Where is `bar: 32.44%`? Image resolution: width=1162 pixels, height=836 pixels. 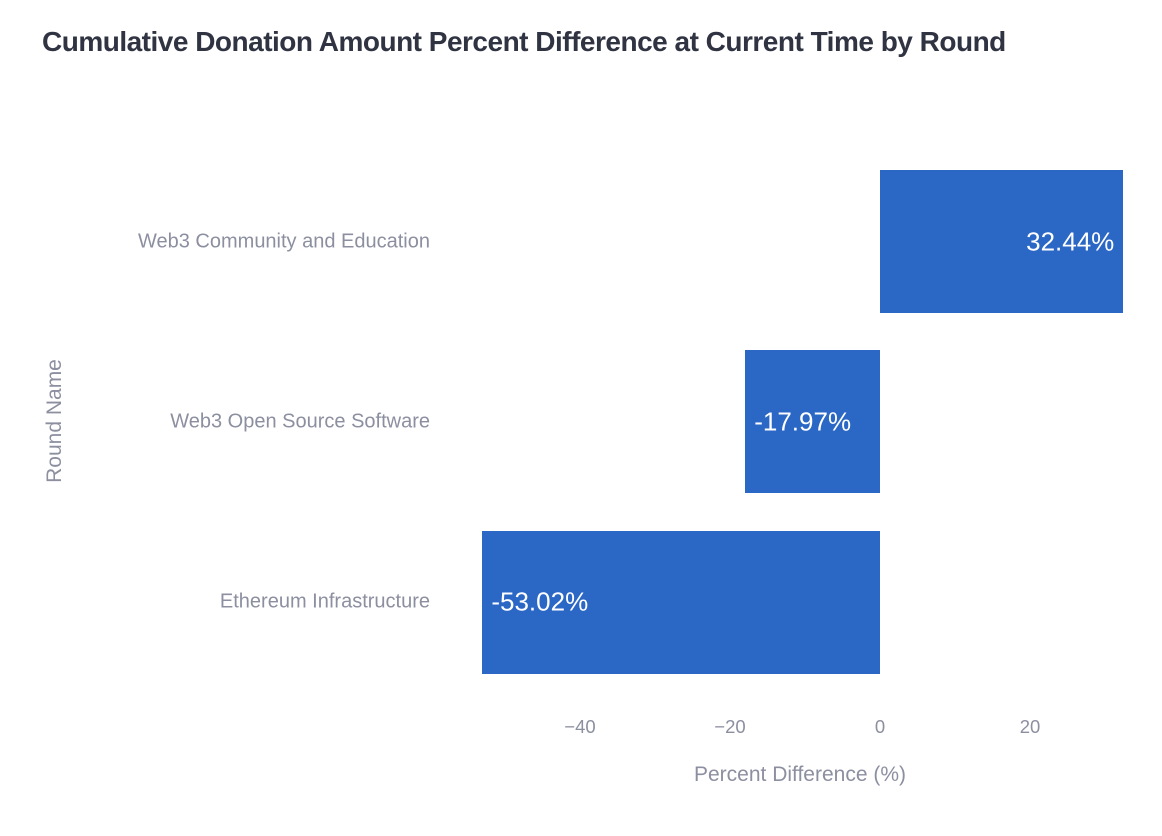
bar: 32.44% is located at coordinates (1002, 241).